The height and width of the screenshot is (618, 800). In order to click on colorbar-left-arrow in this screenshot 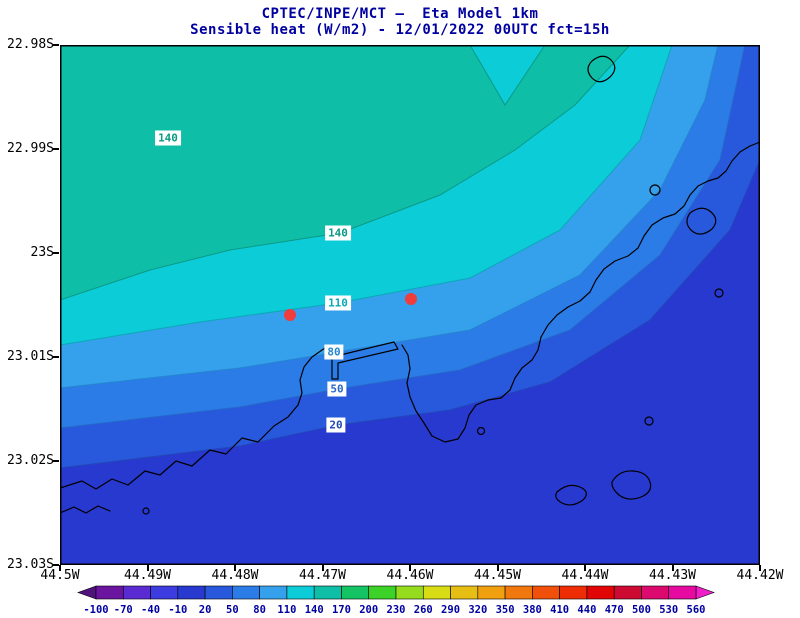, I will do `click(87, 592)`.